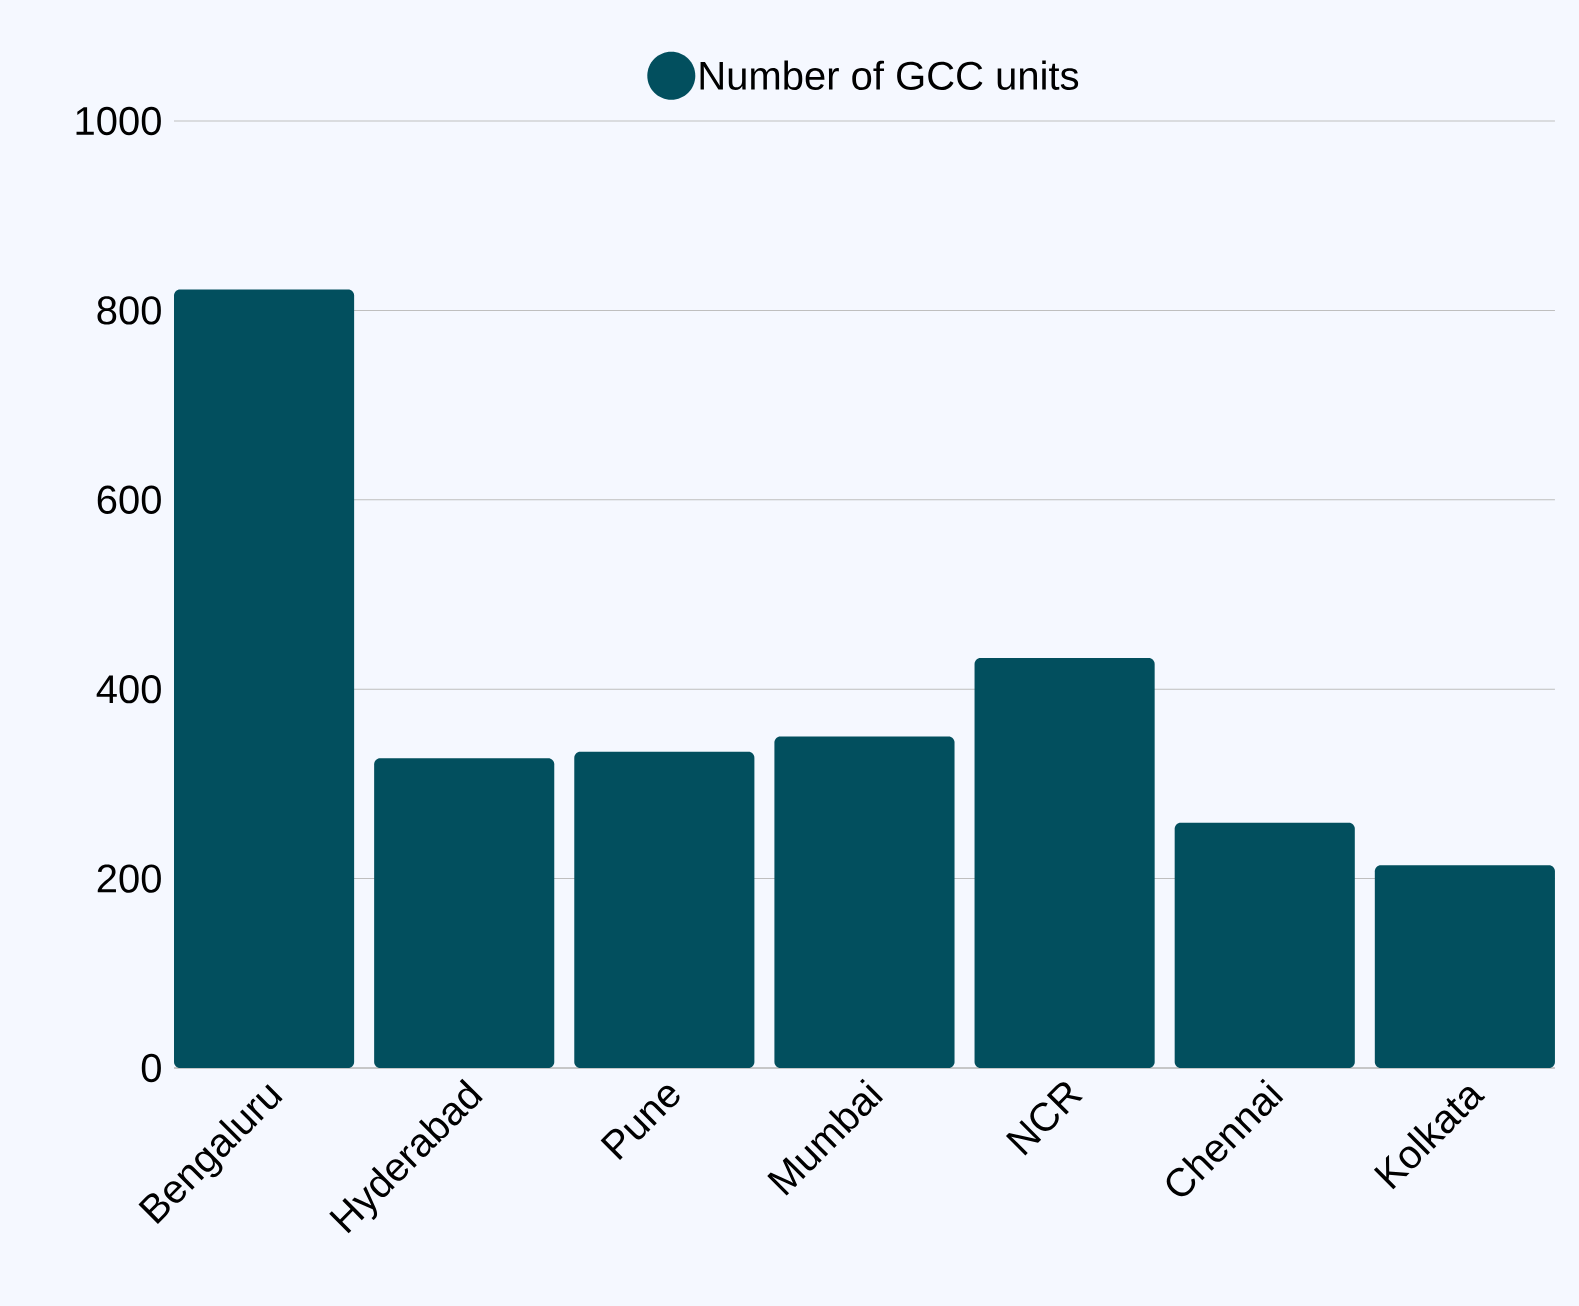 The image size is (1579, 1306). I want to click on y-tick-label: 0, so click(151, 1068).